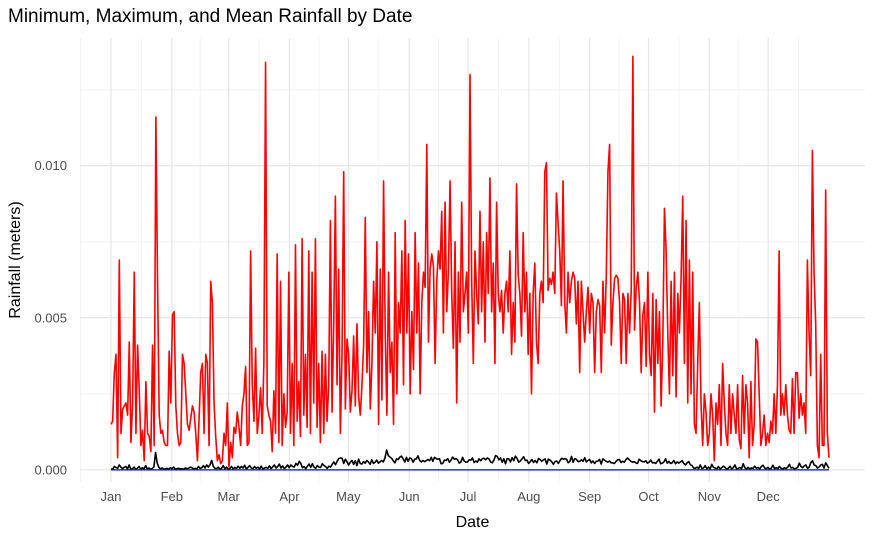  I want to click on y-tick-label: 0.000, so click(50, 469).